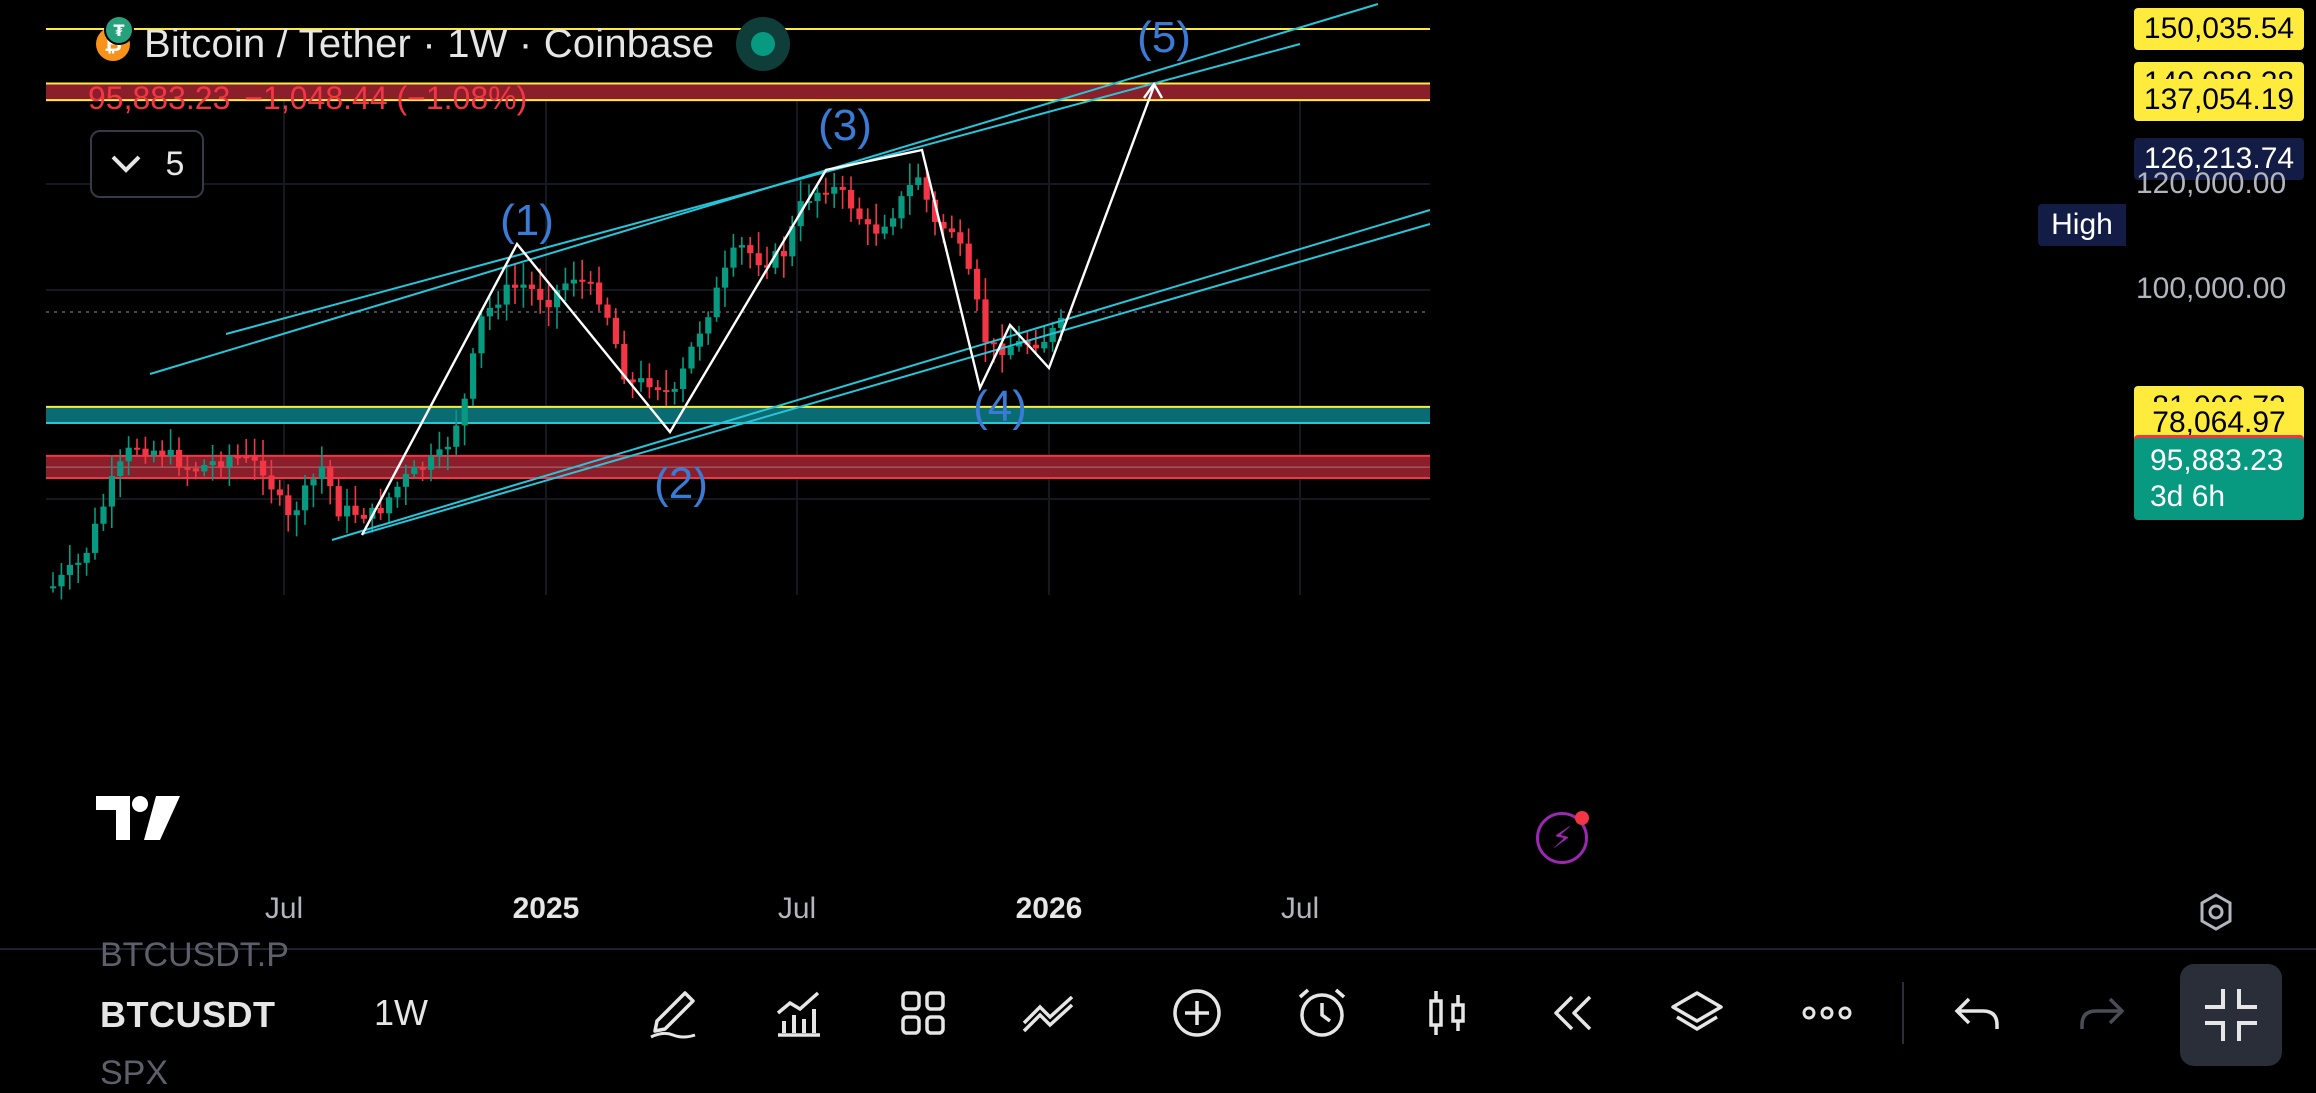 Image resolution: width=2316 pixels, height=1093 pixels. Describe the element at coordinates (2219, 29) in the screenshot. I see `price-level-badge: 150,035.54` at that location.